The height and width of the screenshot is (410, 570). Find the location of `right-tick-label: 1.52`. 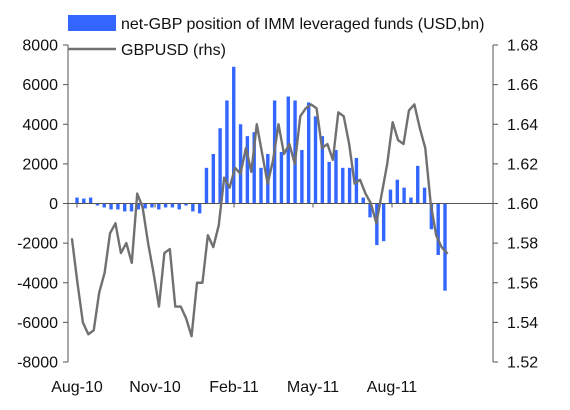

right-tick-label: 1.52 is located at coordinates (522, 363).